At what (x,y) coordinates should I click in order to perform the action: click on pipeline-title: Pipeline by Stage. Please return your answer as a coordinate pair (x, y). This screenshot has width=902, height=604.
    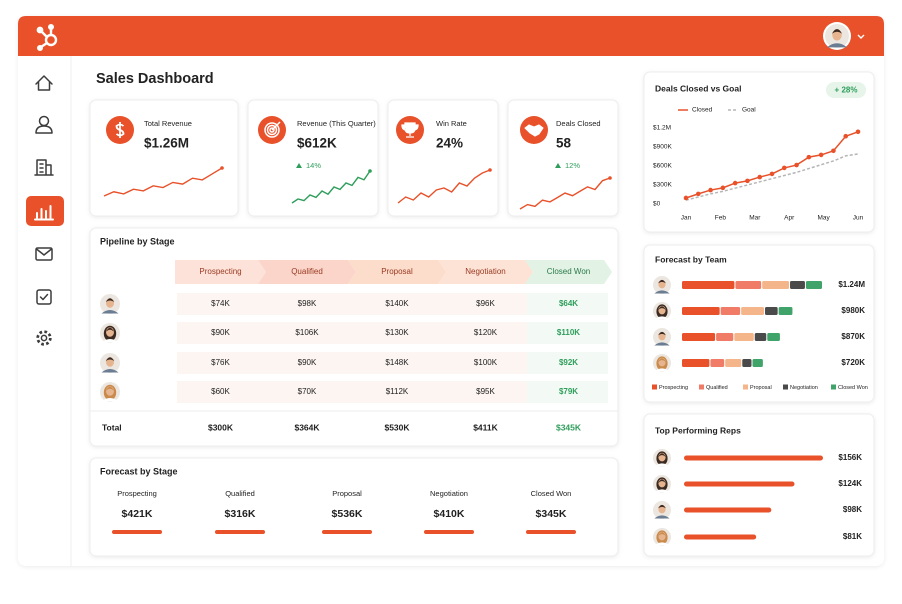
    Looking at the image, I should click on (137, 241).